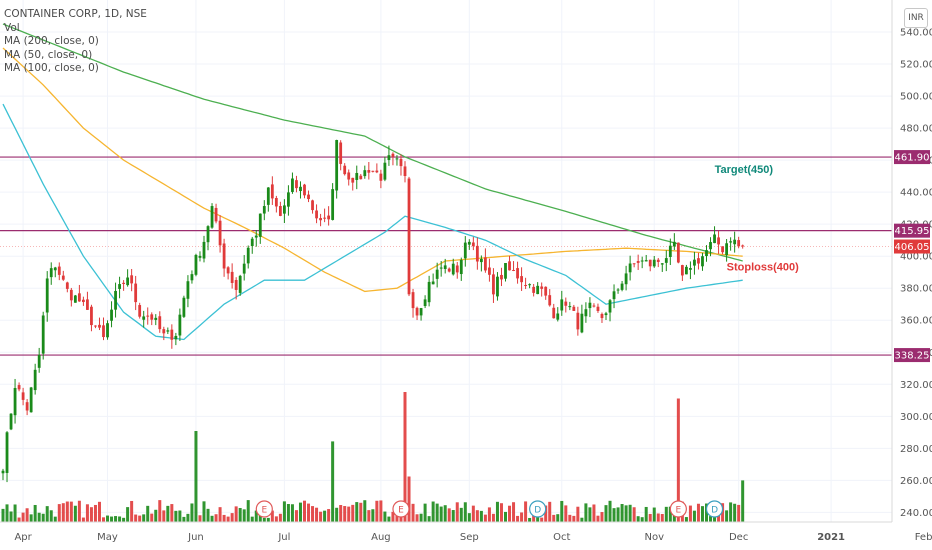  I want to click on legend-ma50: MA (50, close, 0), so click(48, 54).